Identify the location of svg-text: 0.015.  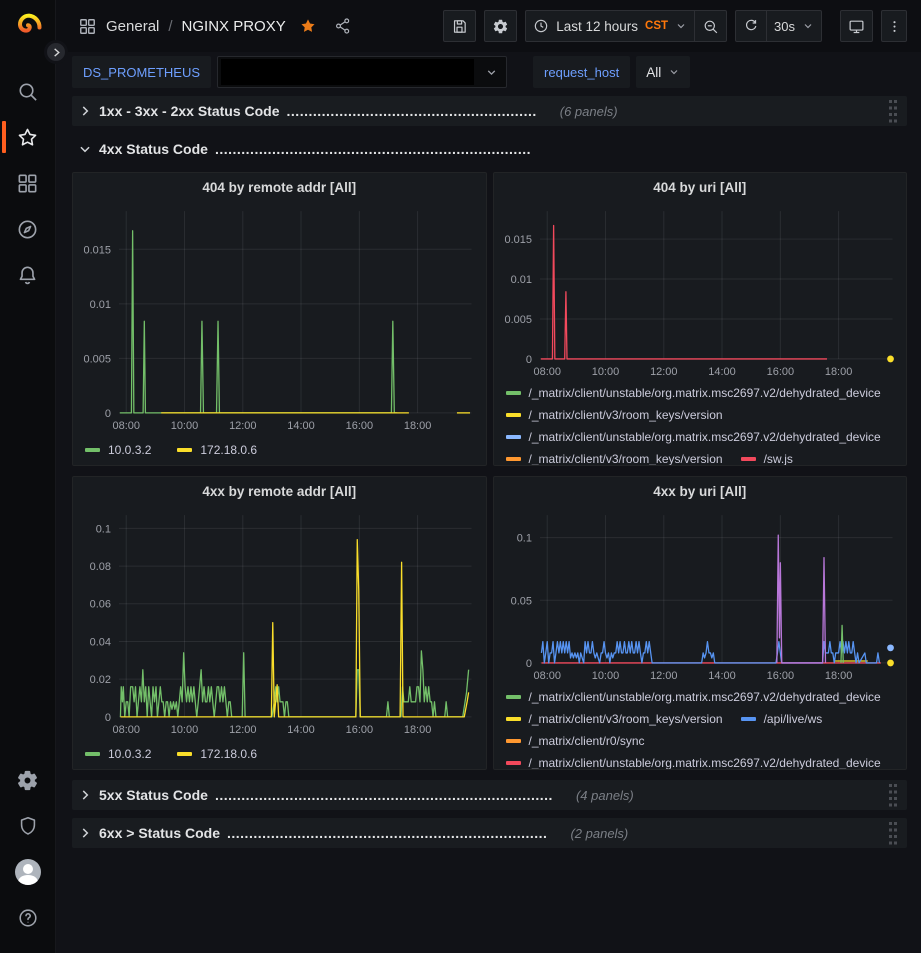
(517, 240).